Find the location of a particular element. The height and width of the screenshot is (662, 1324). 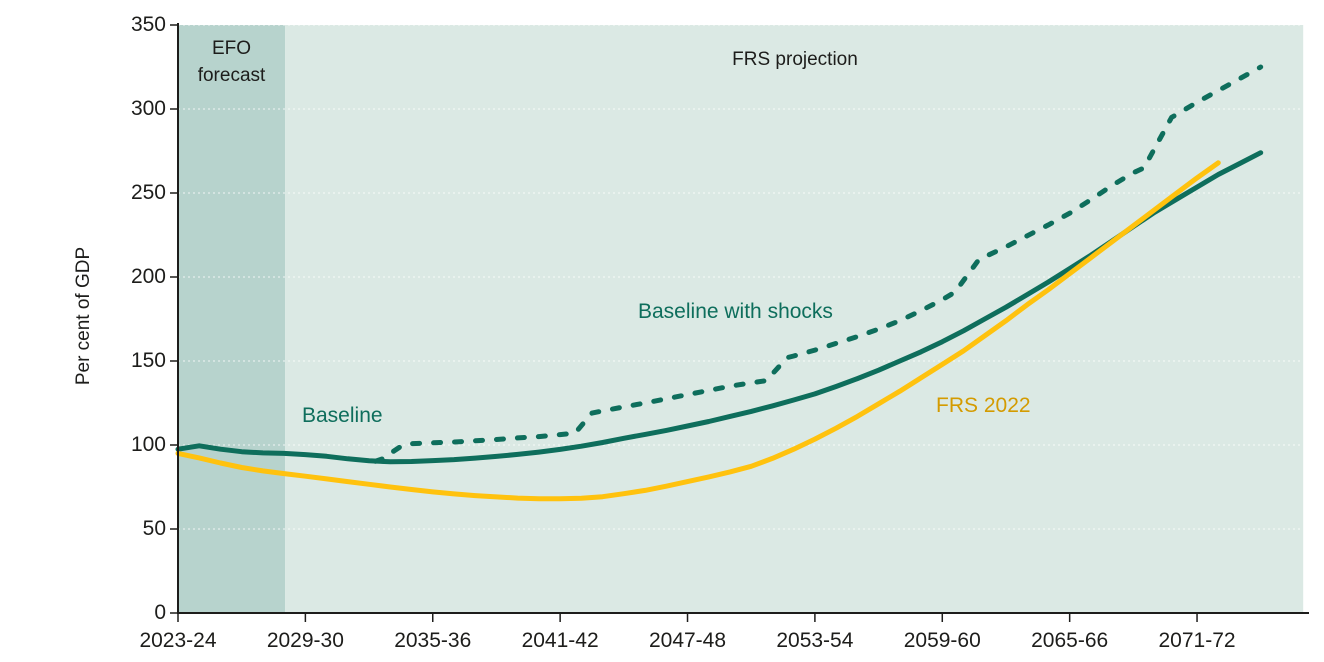

y-tick-label-50: 50 is located at coordinates (154, 528).